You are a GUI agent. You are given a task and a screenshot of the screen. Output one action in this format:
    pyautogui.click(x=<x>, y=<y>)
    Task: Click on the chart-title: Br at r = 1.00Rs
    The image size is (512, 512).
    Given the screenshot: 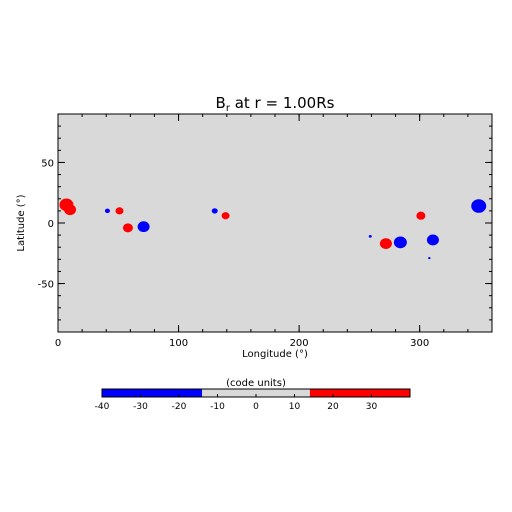 What is the action you would take?
    pyautogui.click(x=275, y=104)
    